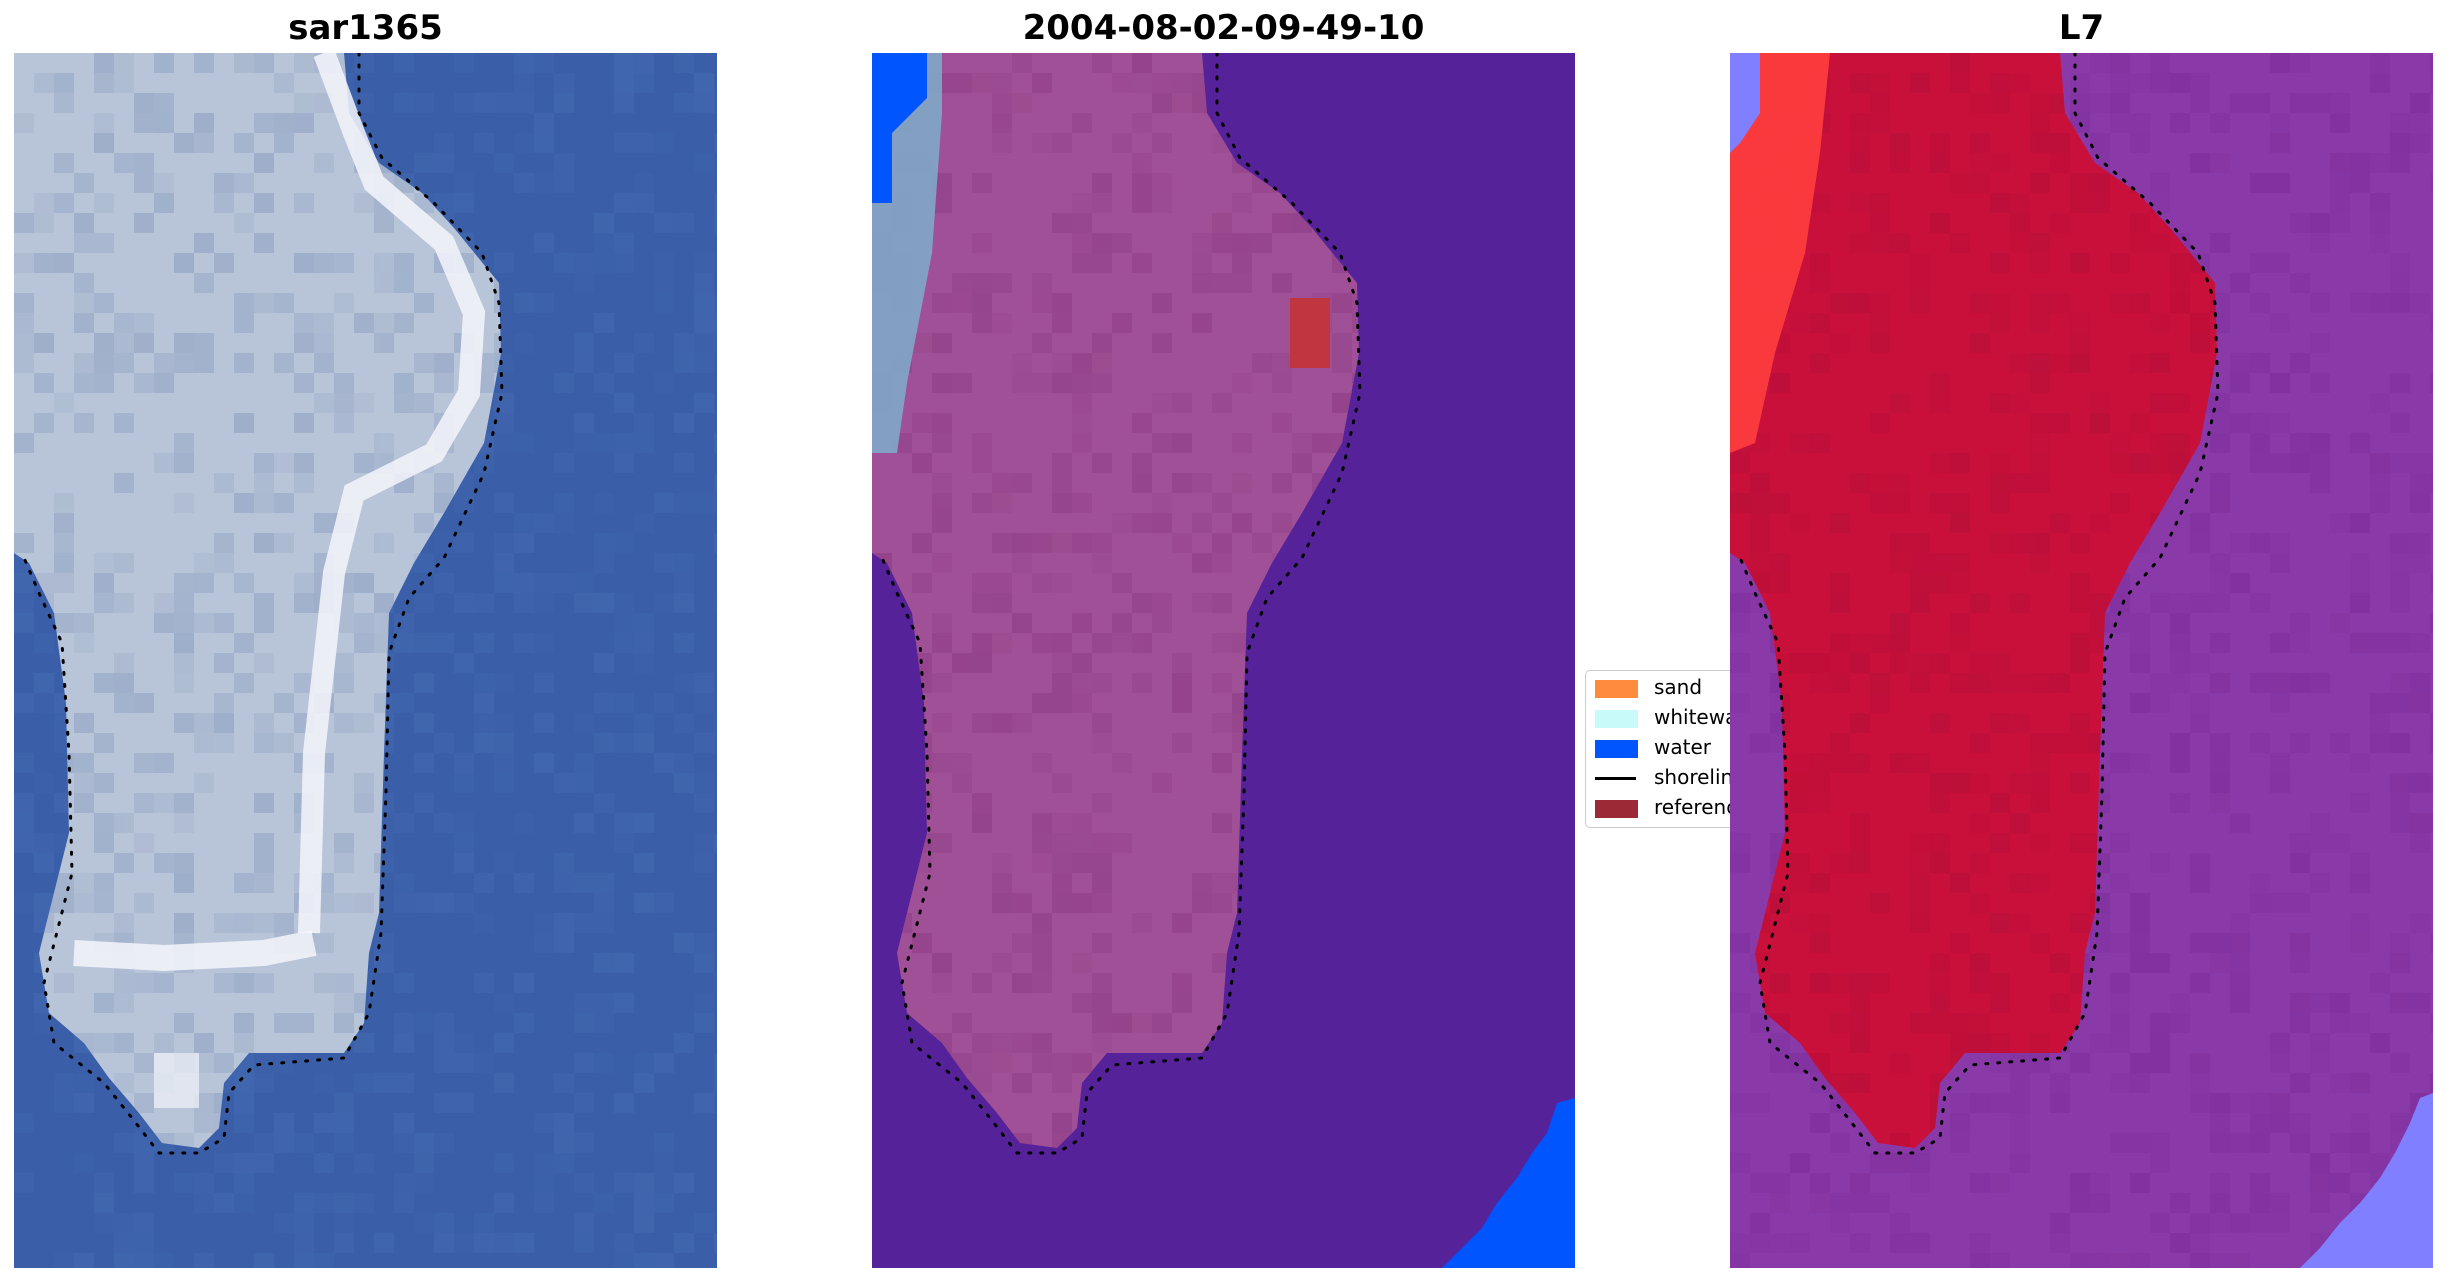  Describe the element at coordinates (1616, 809) in the screenshot. I see `legend-swatch-reference-shoreline` at that location.